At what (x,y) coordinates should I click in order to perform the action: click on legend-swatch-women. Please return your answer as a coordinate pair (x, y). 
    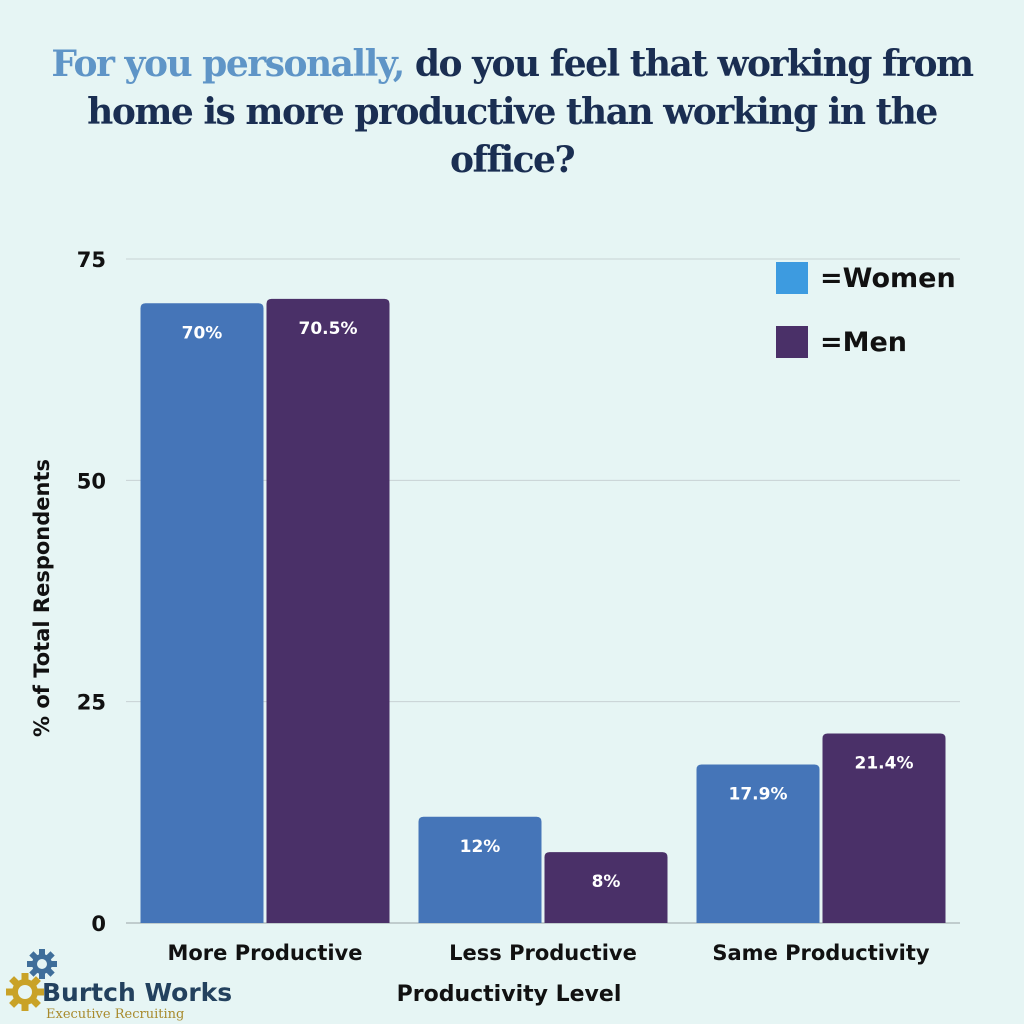
    Looking at the image, I should click on (792, 278).